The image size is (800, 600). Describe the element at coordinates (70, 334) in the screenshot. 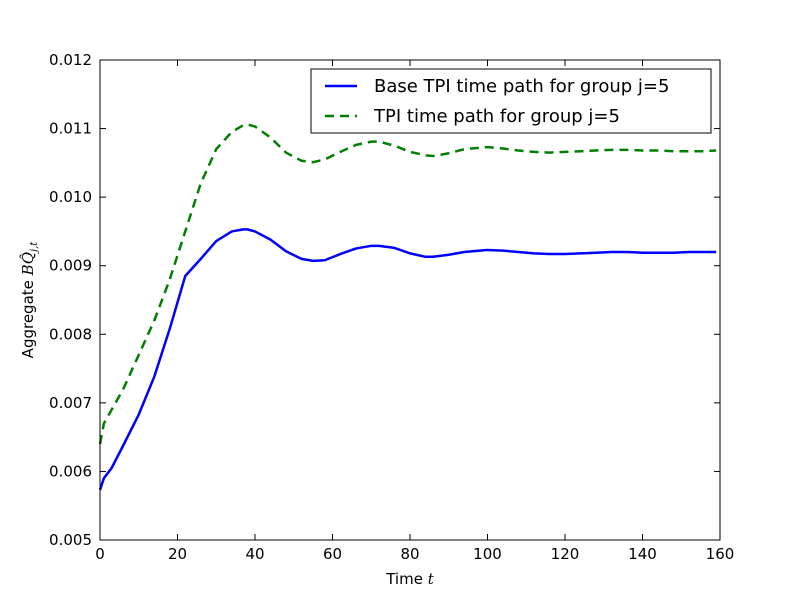

I see `y-tick-label: 0.008` at that location.